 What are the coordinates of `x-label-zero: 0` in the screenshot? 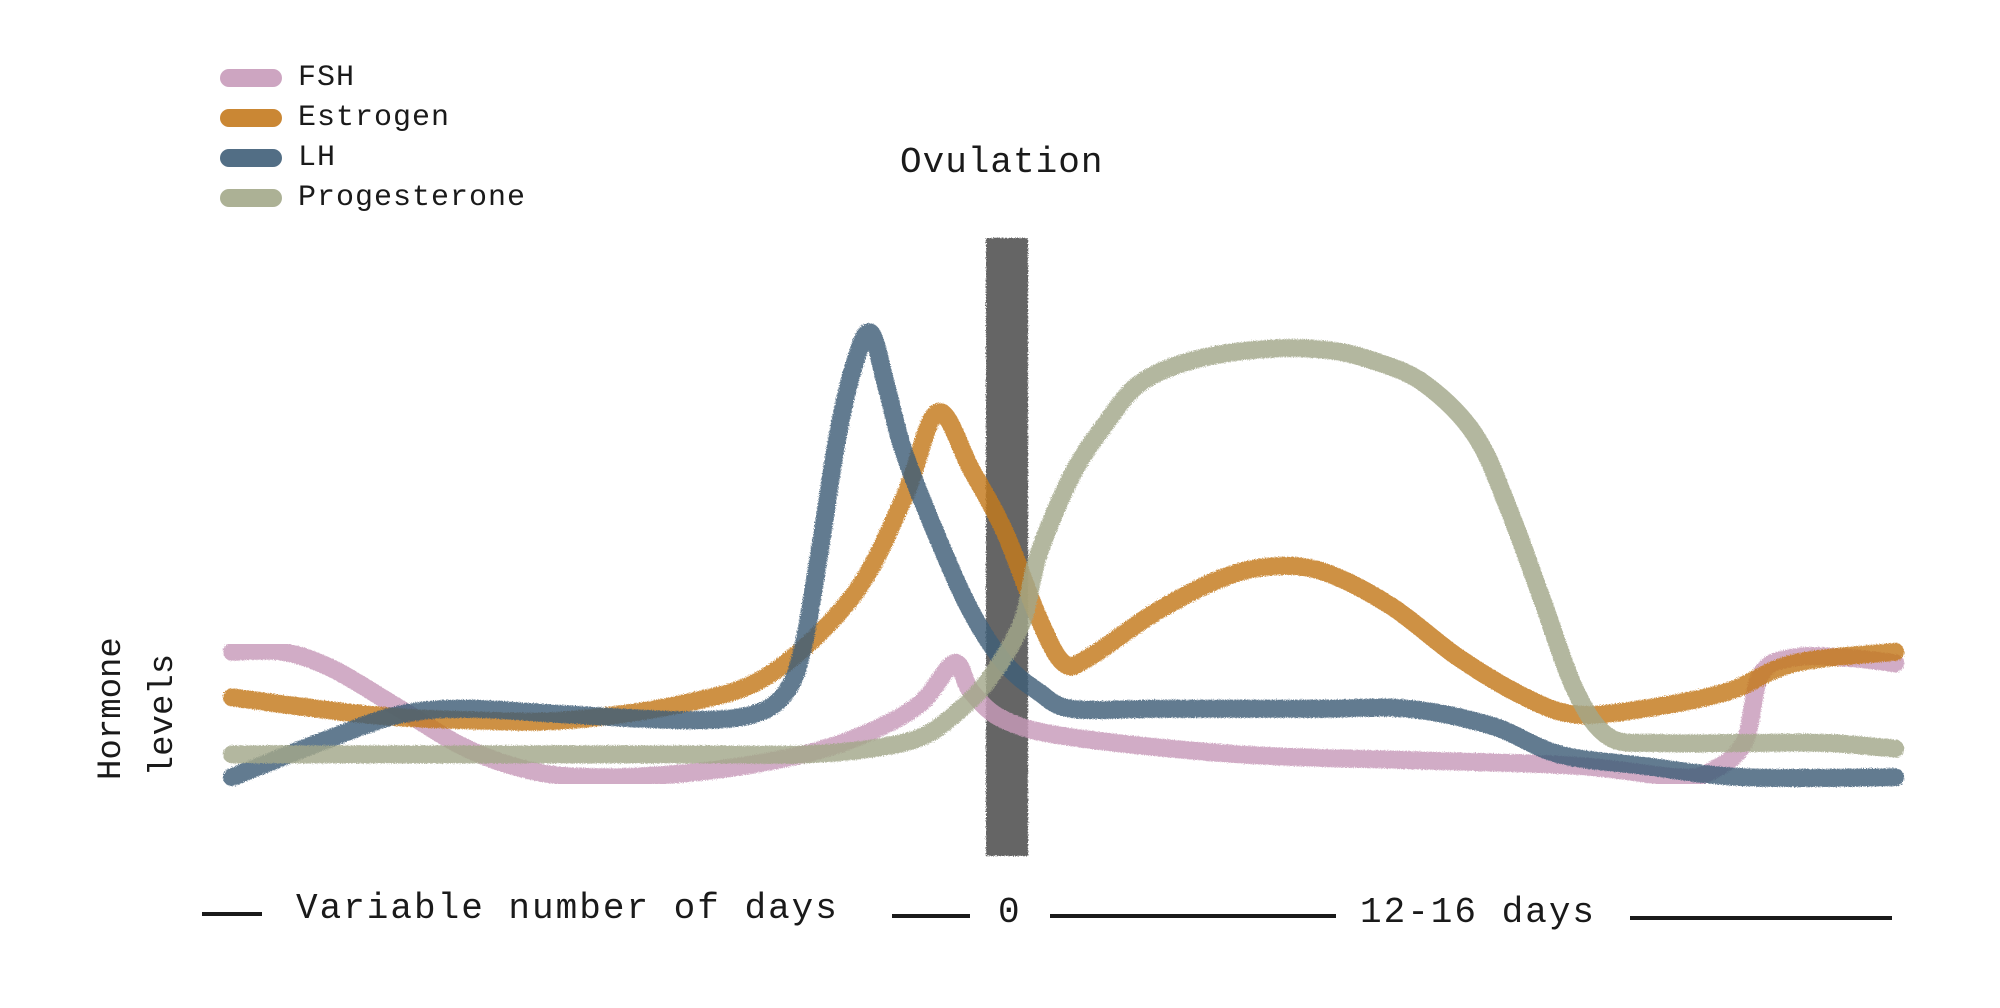 It's located at (1010, 912).